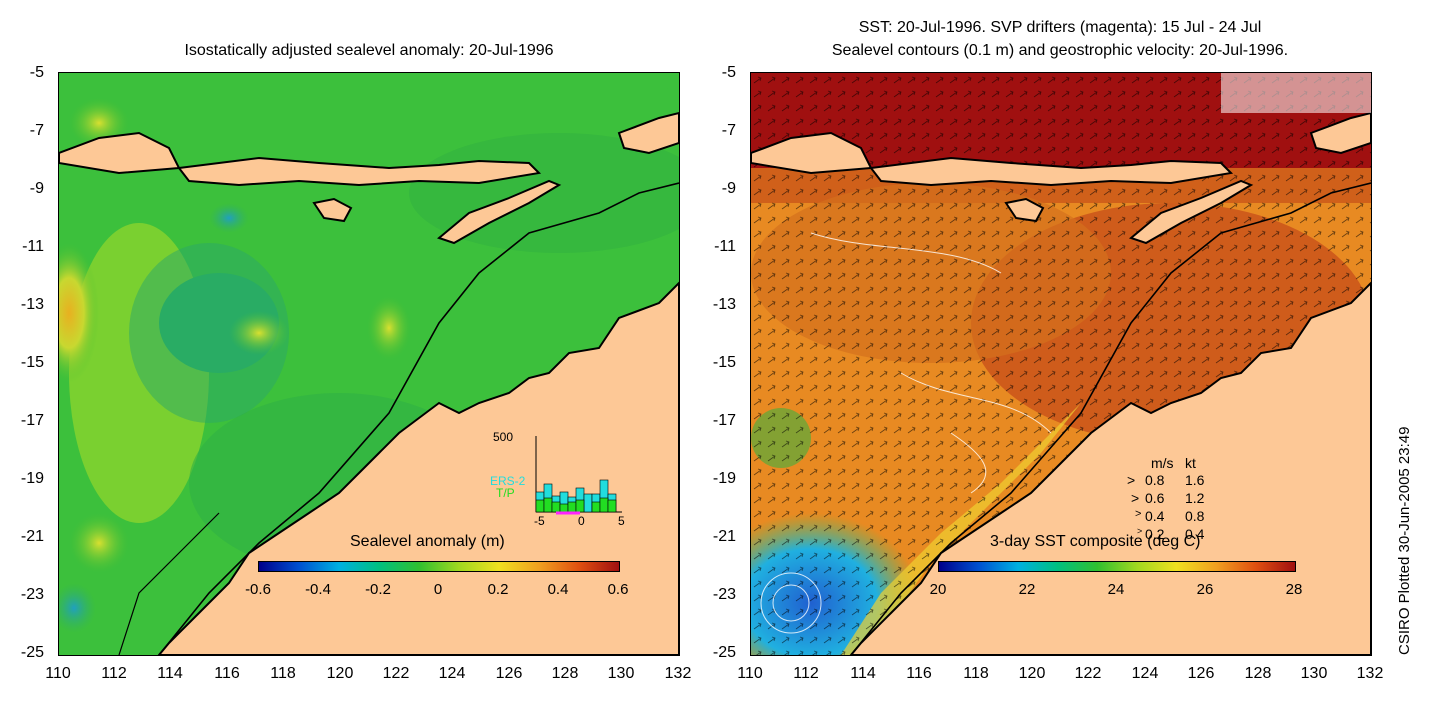 This screenshot has width=1440, height=720. Describe the element at coordinates (1404, 540) in the screenshot. I see `csiro-credit: CSIRO Plotted 30-Jun-2005 23:49` at that location.